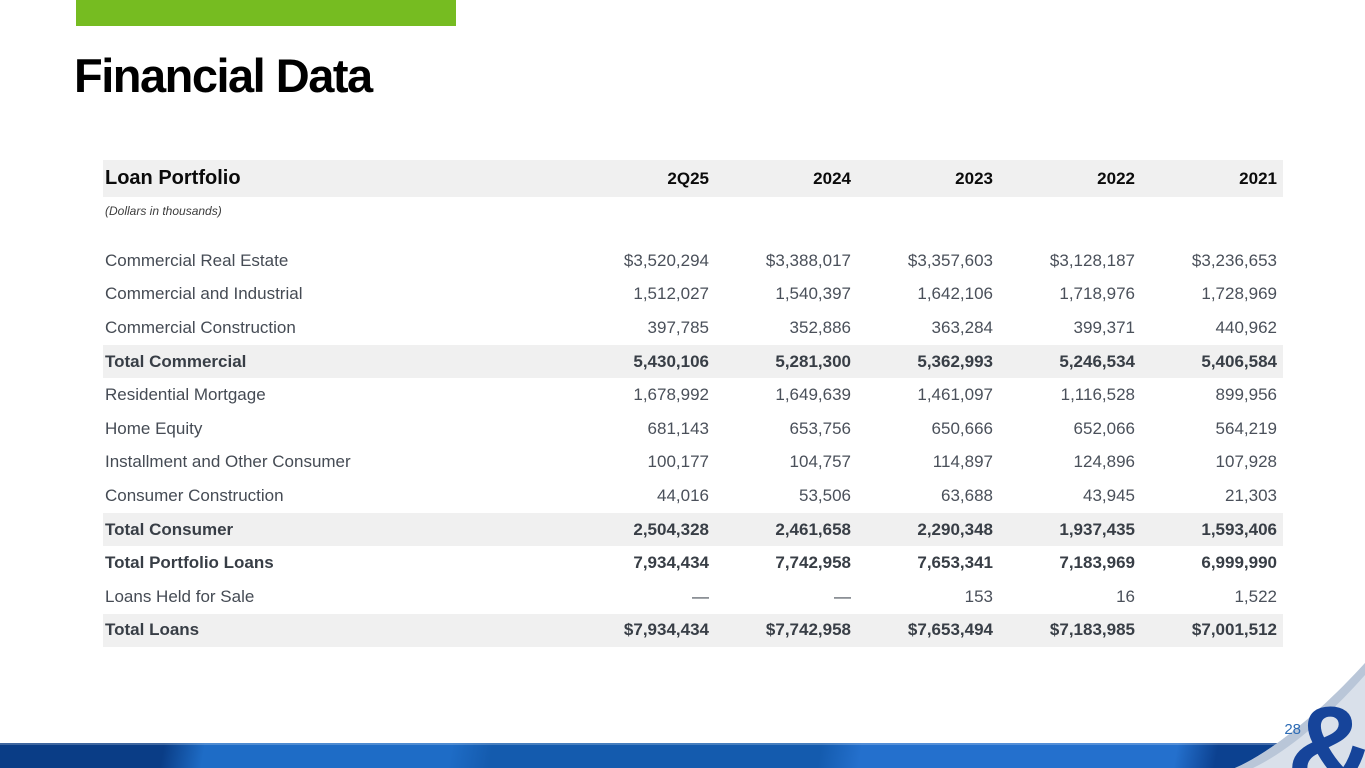 This screenshot has width=1365, height=768. Describe the element at coordinates (223, 75) in the screenshot. I see `page-title: Financial Data` at that location.